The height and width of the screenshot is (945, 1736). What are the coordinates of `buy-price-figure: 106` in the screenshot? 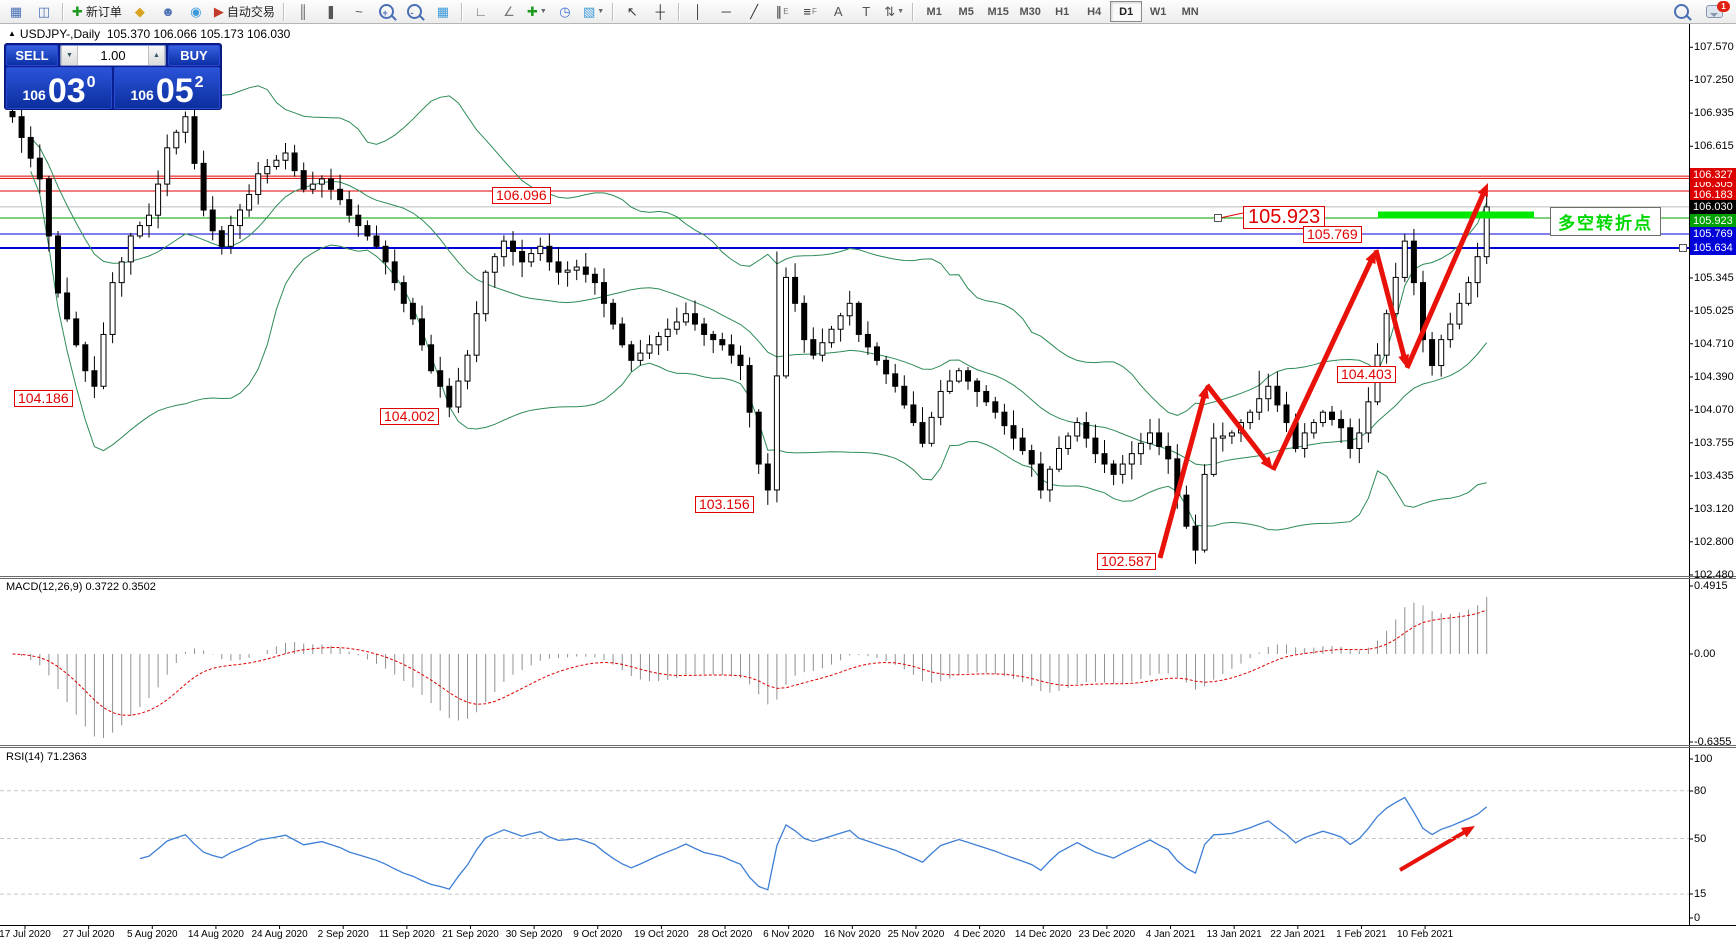 It's located at (142, 95).